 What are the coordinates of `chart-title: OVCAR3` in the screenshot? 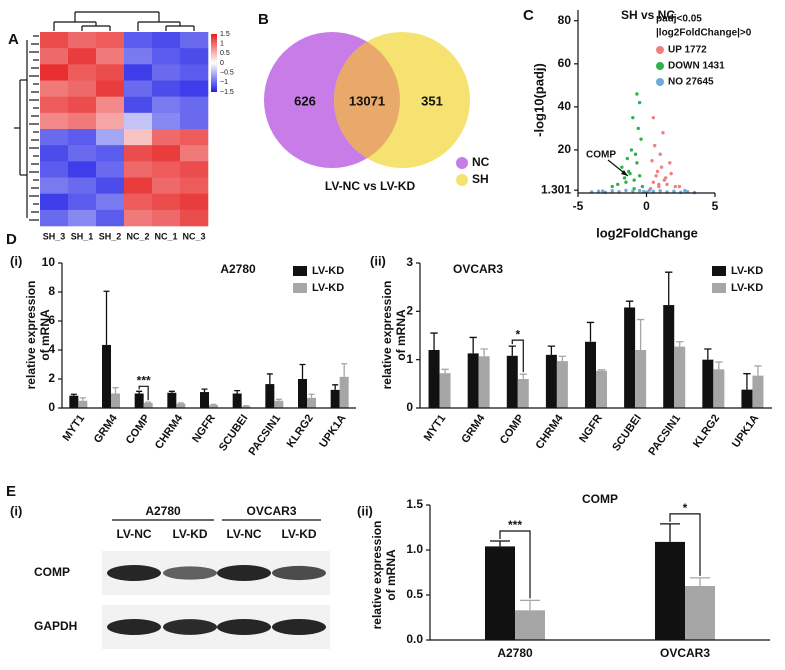 It's located at (478, 269).